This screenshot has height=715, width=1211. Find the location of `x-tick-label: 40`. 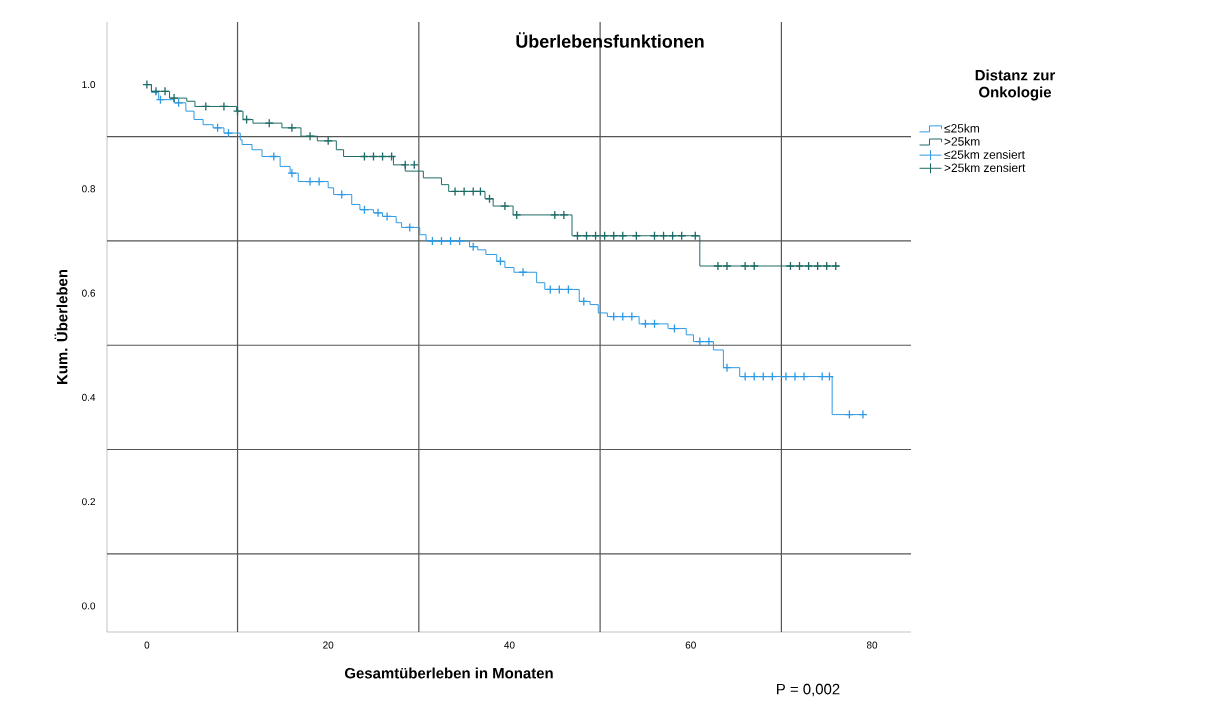

x-tick-label: 40 is located at coordinates (509, 645).